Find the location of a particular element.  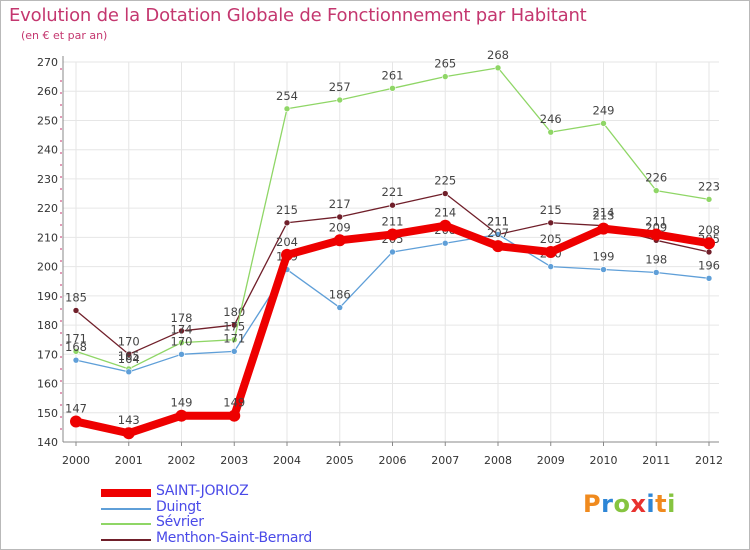

y-tick-label: 140 is located at coordinates (47, 442).